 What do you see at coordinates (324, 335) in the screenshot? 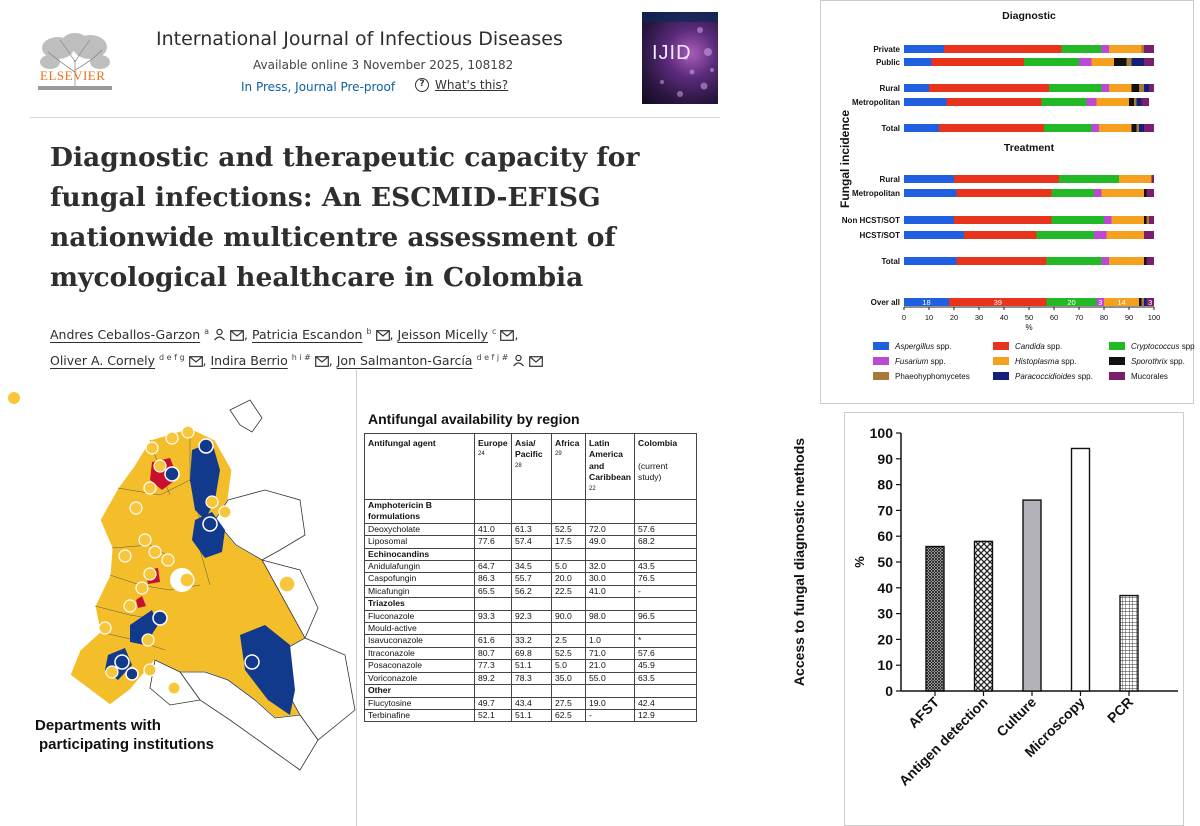
I see `author-2: Patricia Escandon b ,` at bounding box center [324, 335].